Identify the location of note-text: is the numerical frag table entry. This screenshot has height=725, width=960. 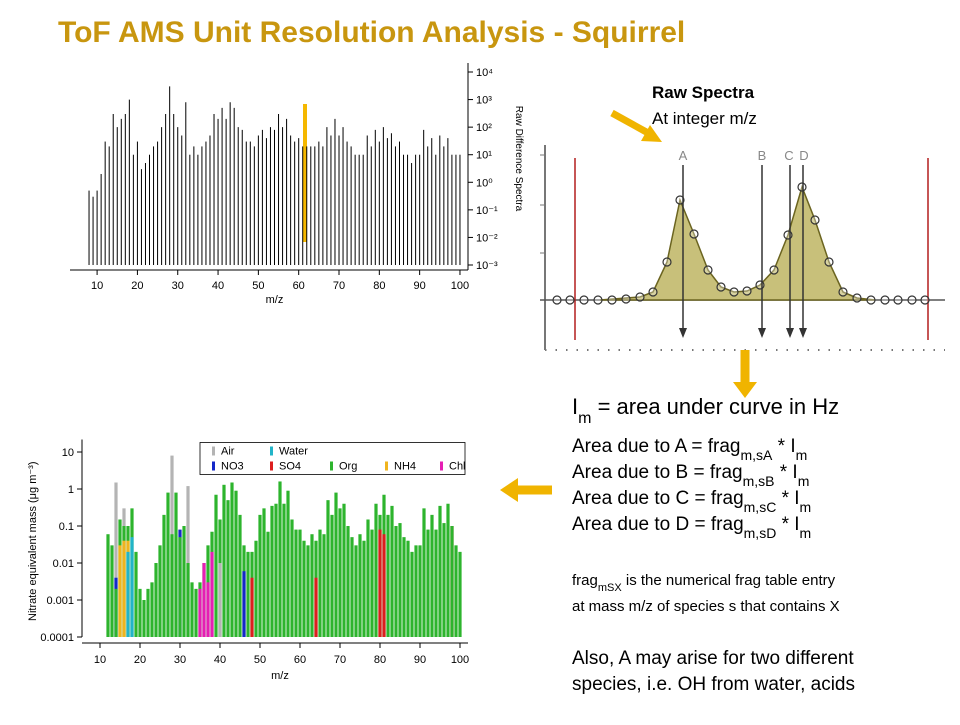
(729, 580).